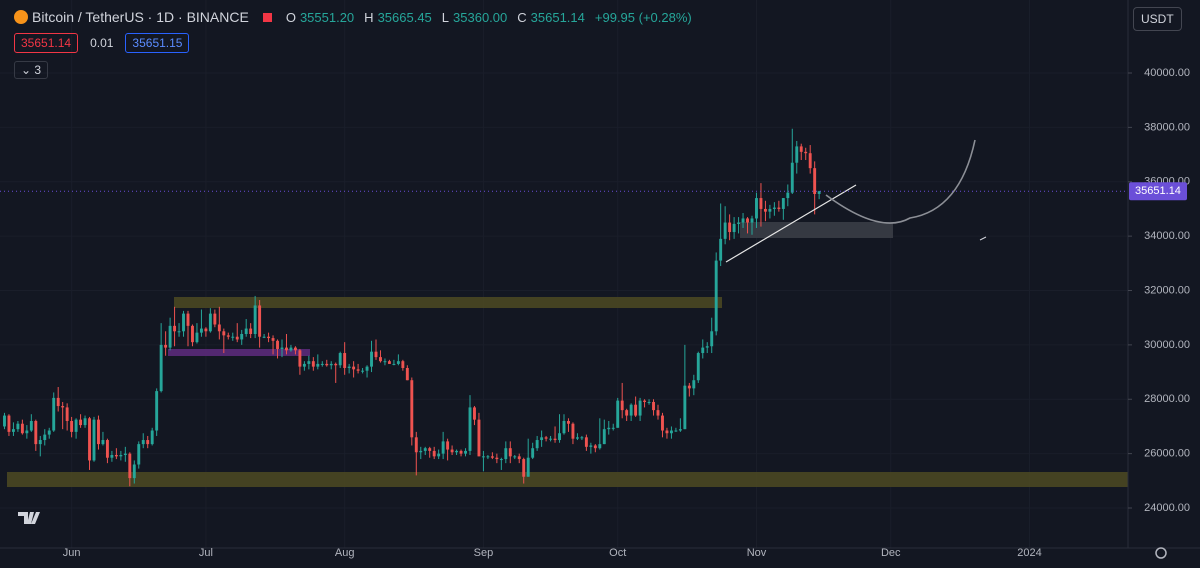 The width and height of the screenshot is (1200, 568). What do you see at coordinates (290, 17) in the screenshot?
I see `key: O` at bounding box center [290, 17].